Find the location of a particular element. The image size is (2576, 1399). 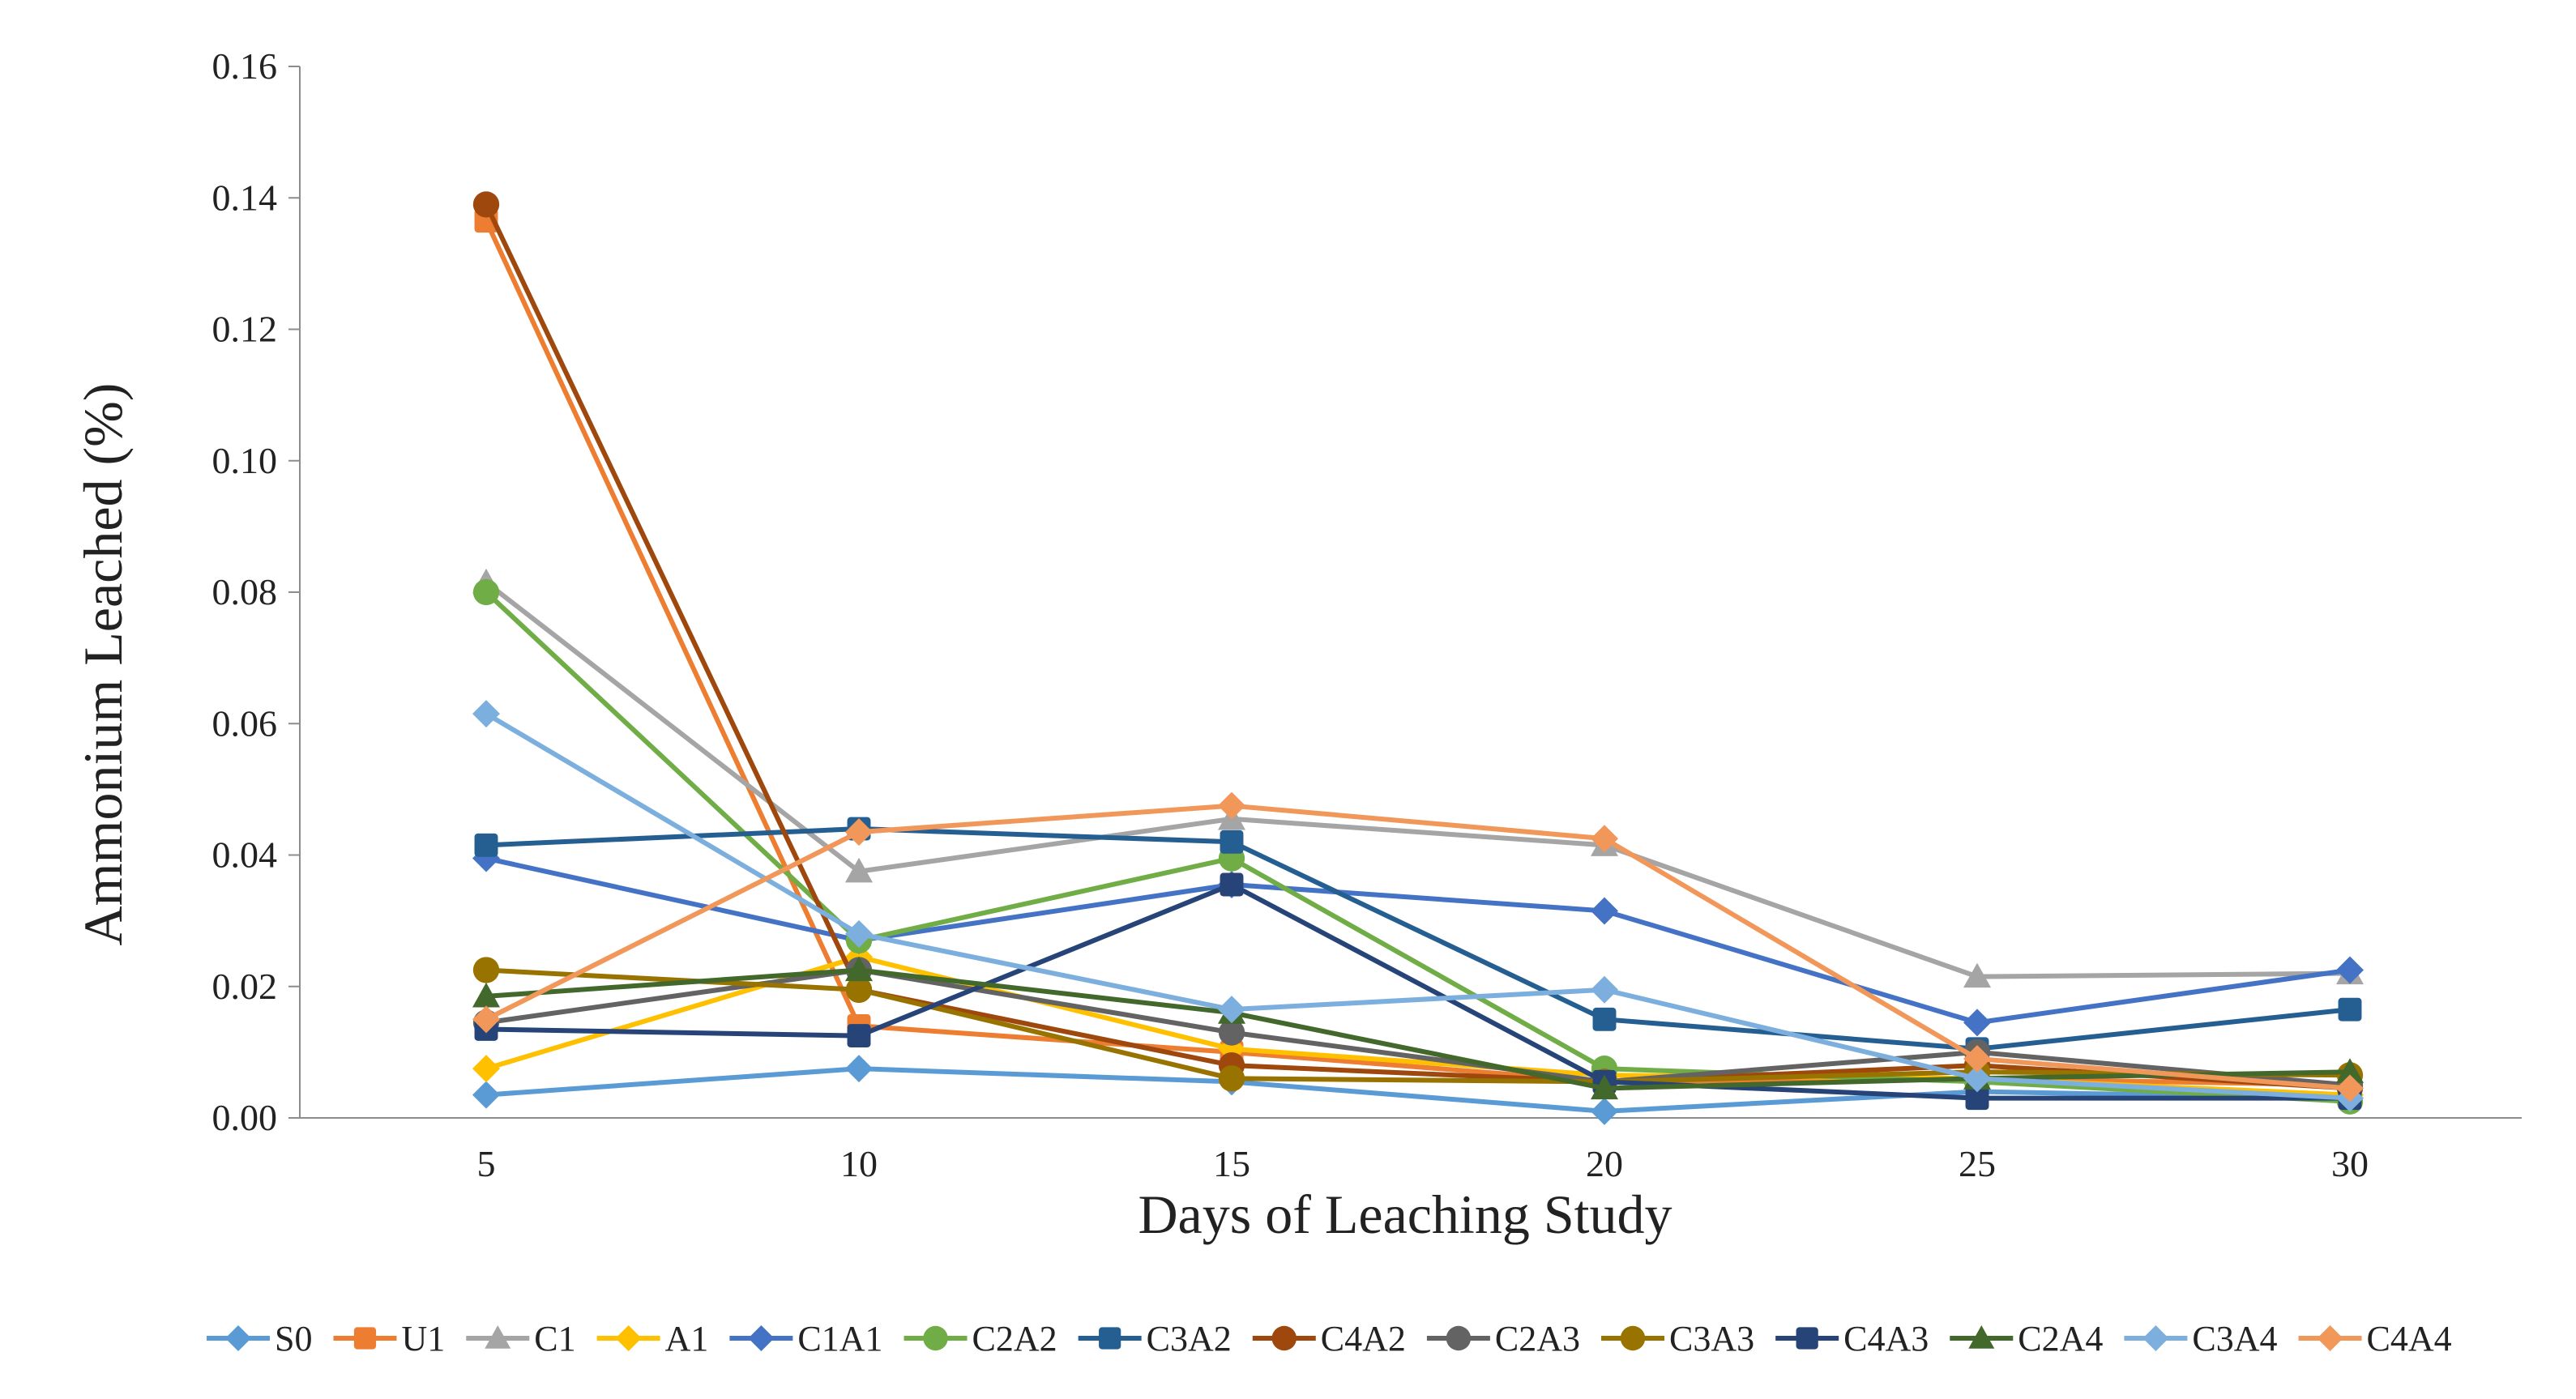

data-point-c1 is located at coordinates (1977, 975).